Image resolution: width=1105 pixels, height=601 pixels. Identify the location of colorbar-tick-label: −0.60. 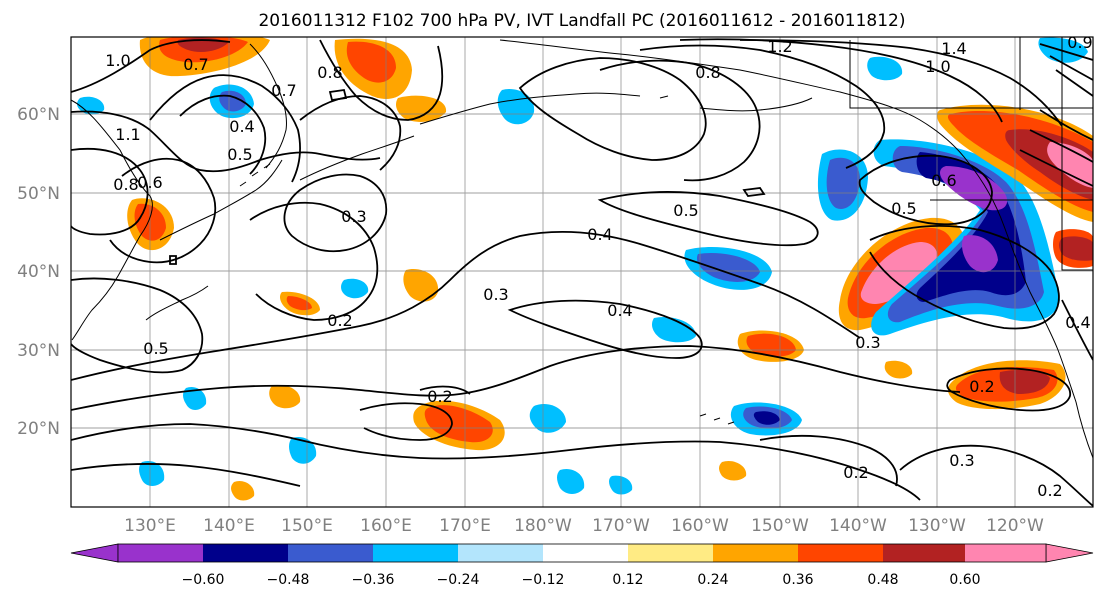
(203, 580).